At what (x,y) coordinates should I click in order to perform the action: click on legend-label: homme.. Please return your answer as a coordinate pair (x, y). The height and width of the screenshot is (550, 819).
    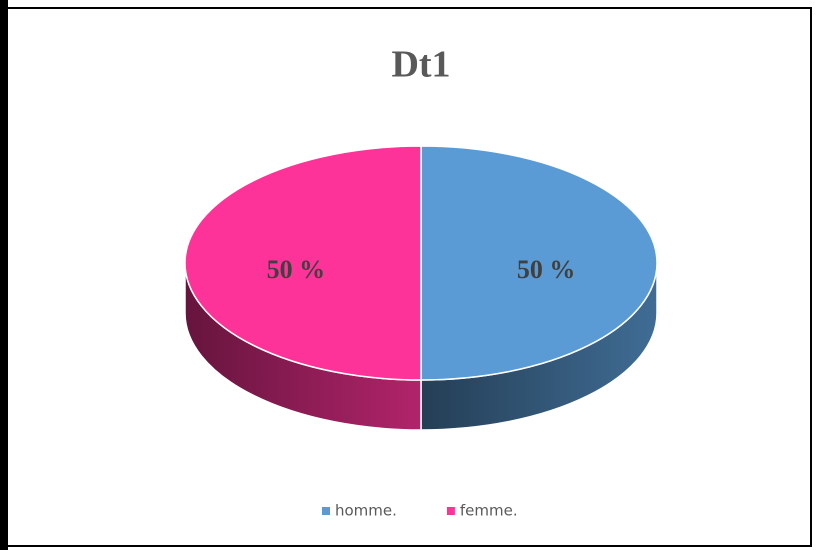
    Looking at the image, I should click on (366, 511).